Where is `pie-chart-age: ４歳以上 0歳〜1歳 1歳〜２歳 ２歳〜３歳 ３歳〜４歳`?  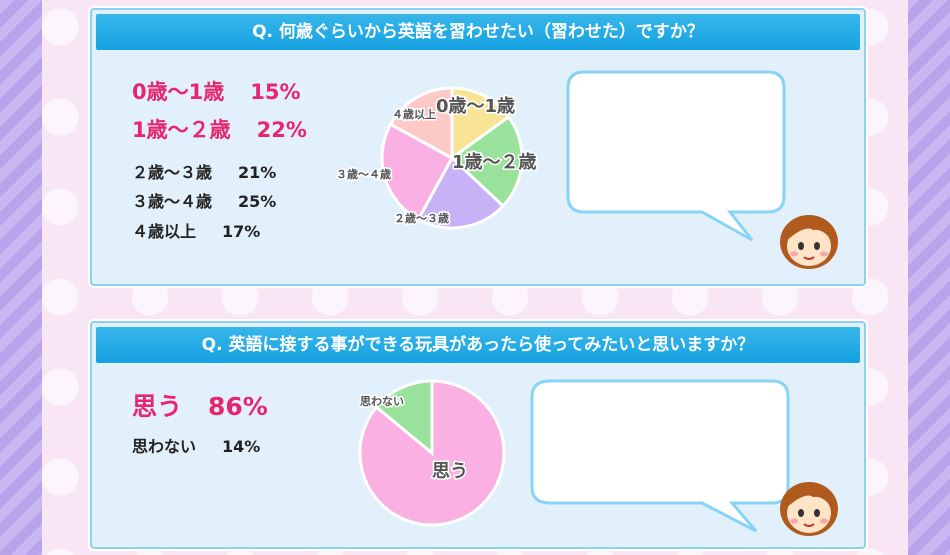 pie-chart-age: ４歳以上 0歳〜1歳 1歳〜２歳 ２歳〜３歳 ３歳〜４歳 is located at coordinates (436, 158).